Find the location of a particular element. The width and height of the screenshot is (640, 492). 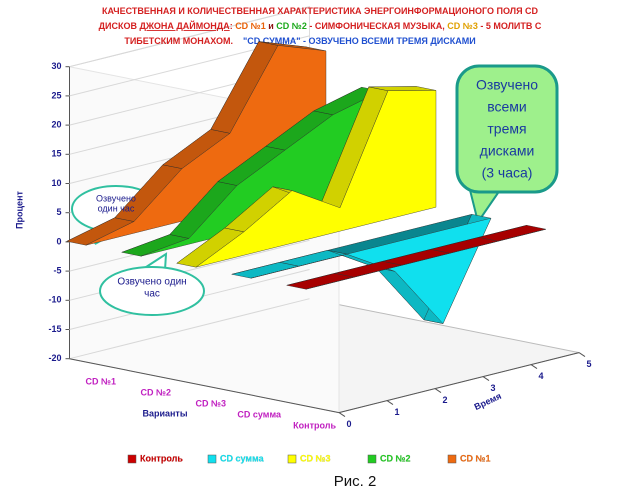

annotation-line: (3 часа) is located at coordinates (507, 173).